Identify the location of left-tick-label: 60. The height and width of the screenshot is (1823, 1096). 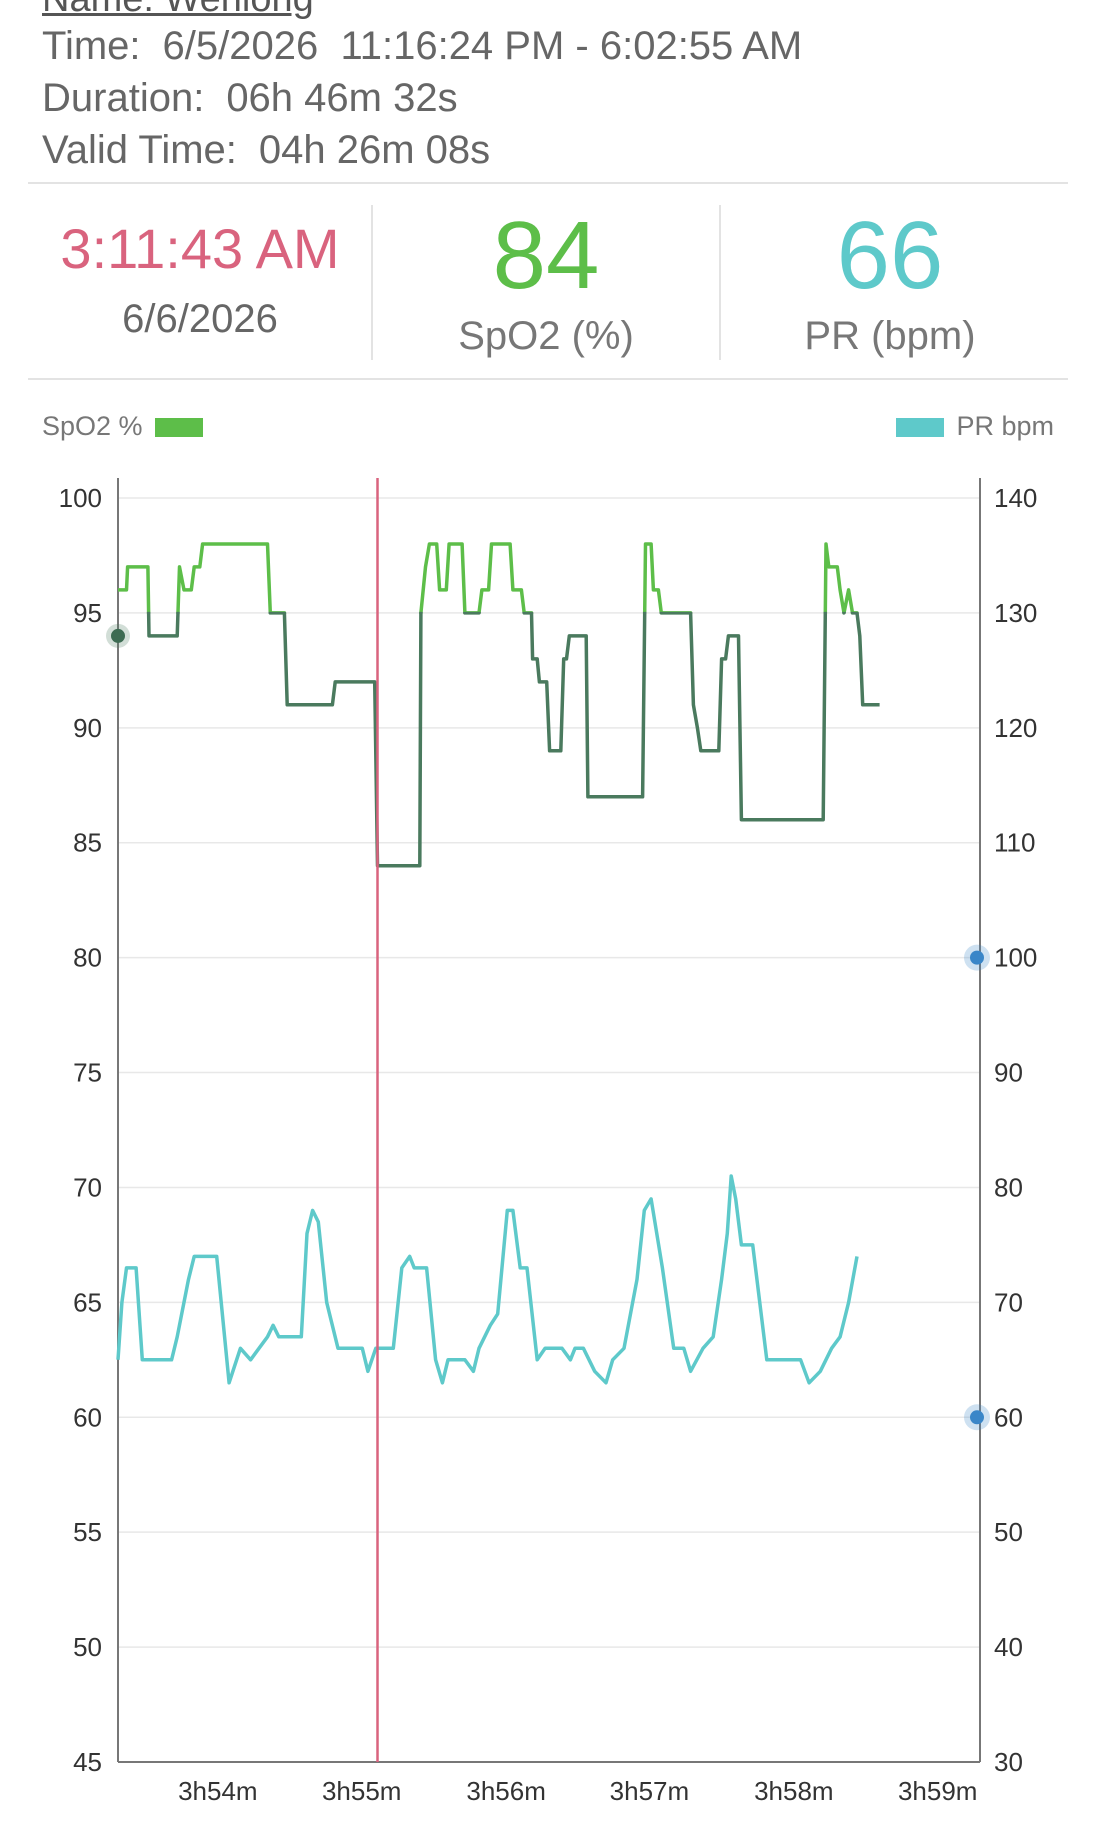
(87, 1417).